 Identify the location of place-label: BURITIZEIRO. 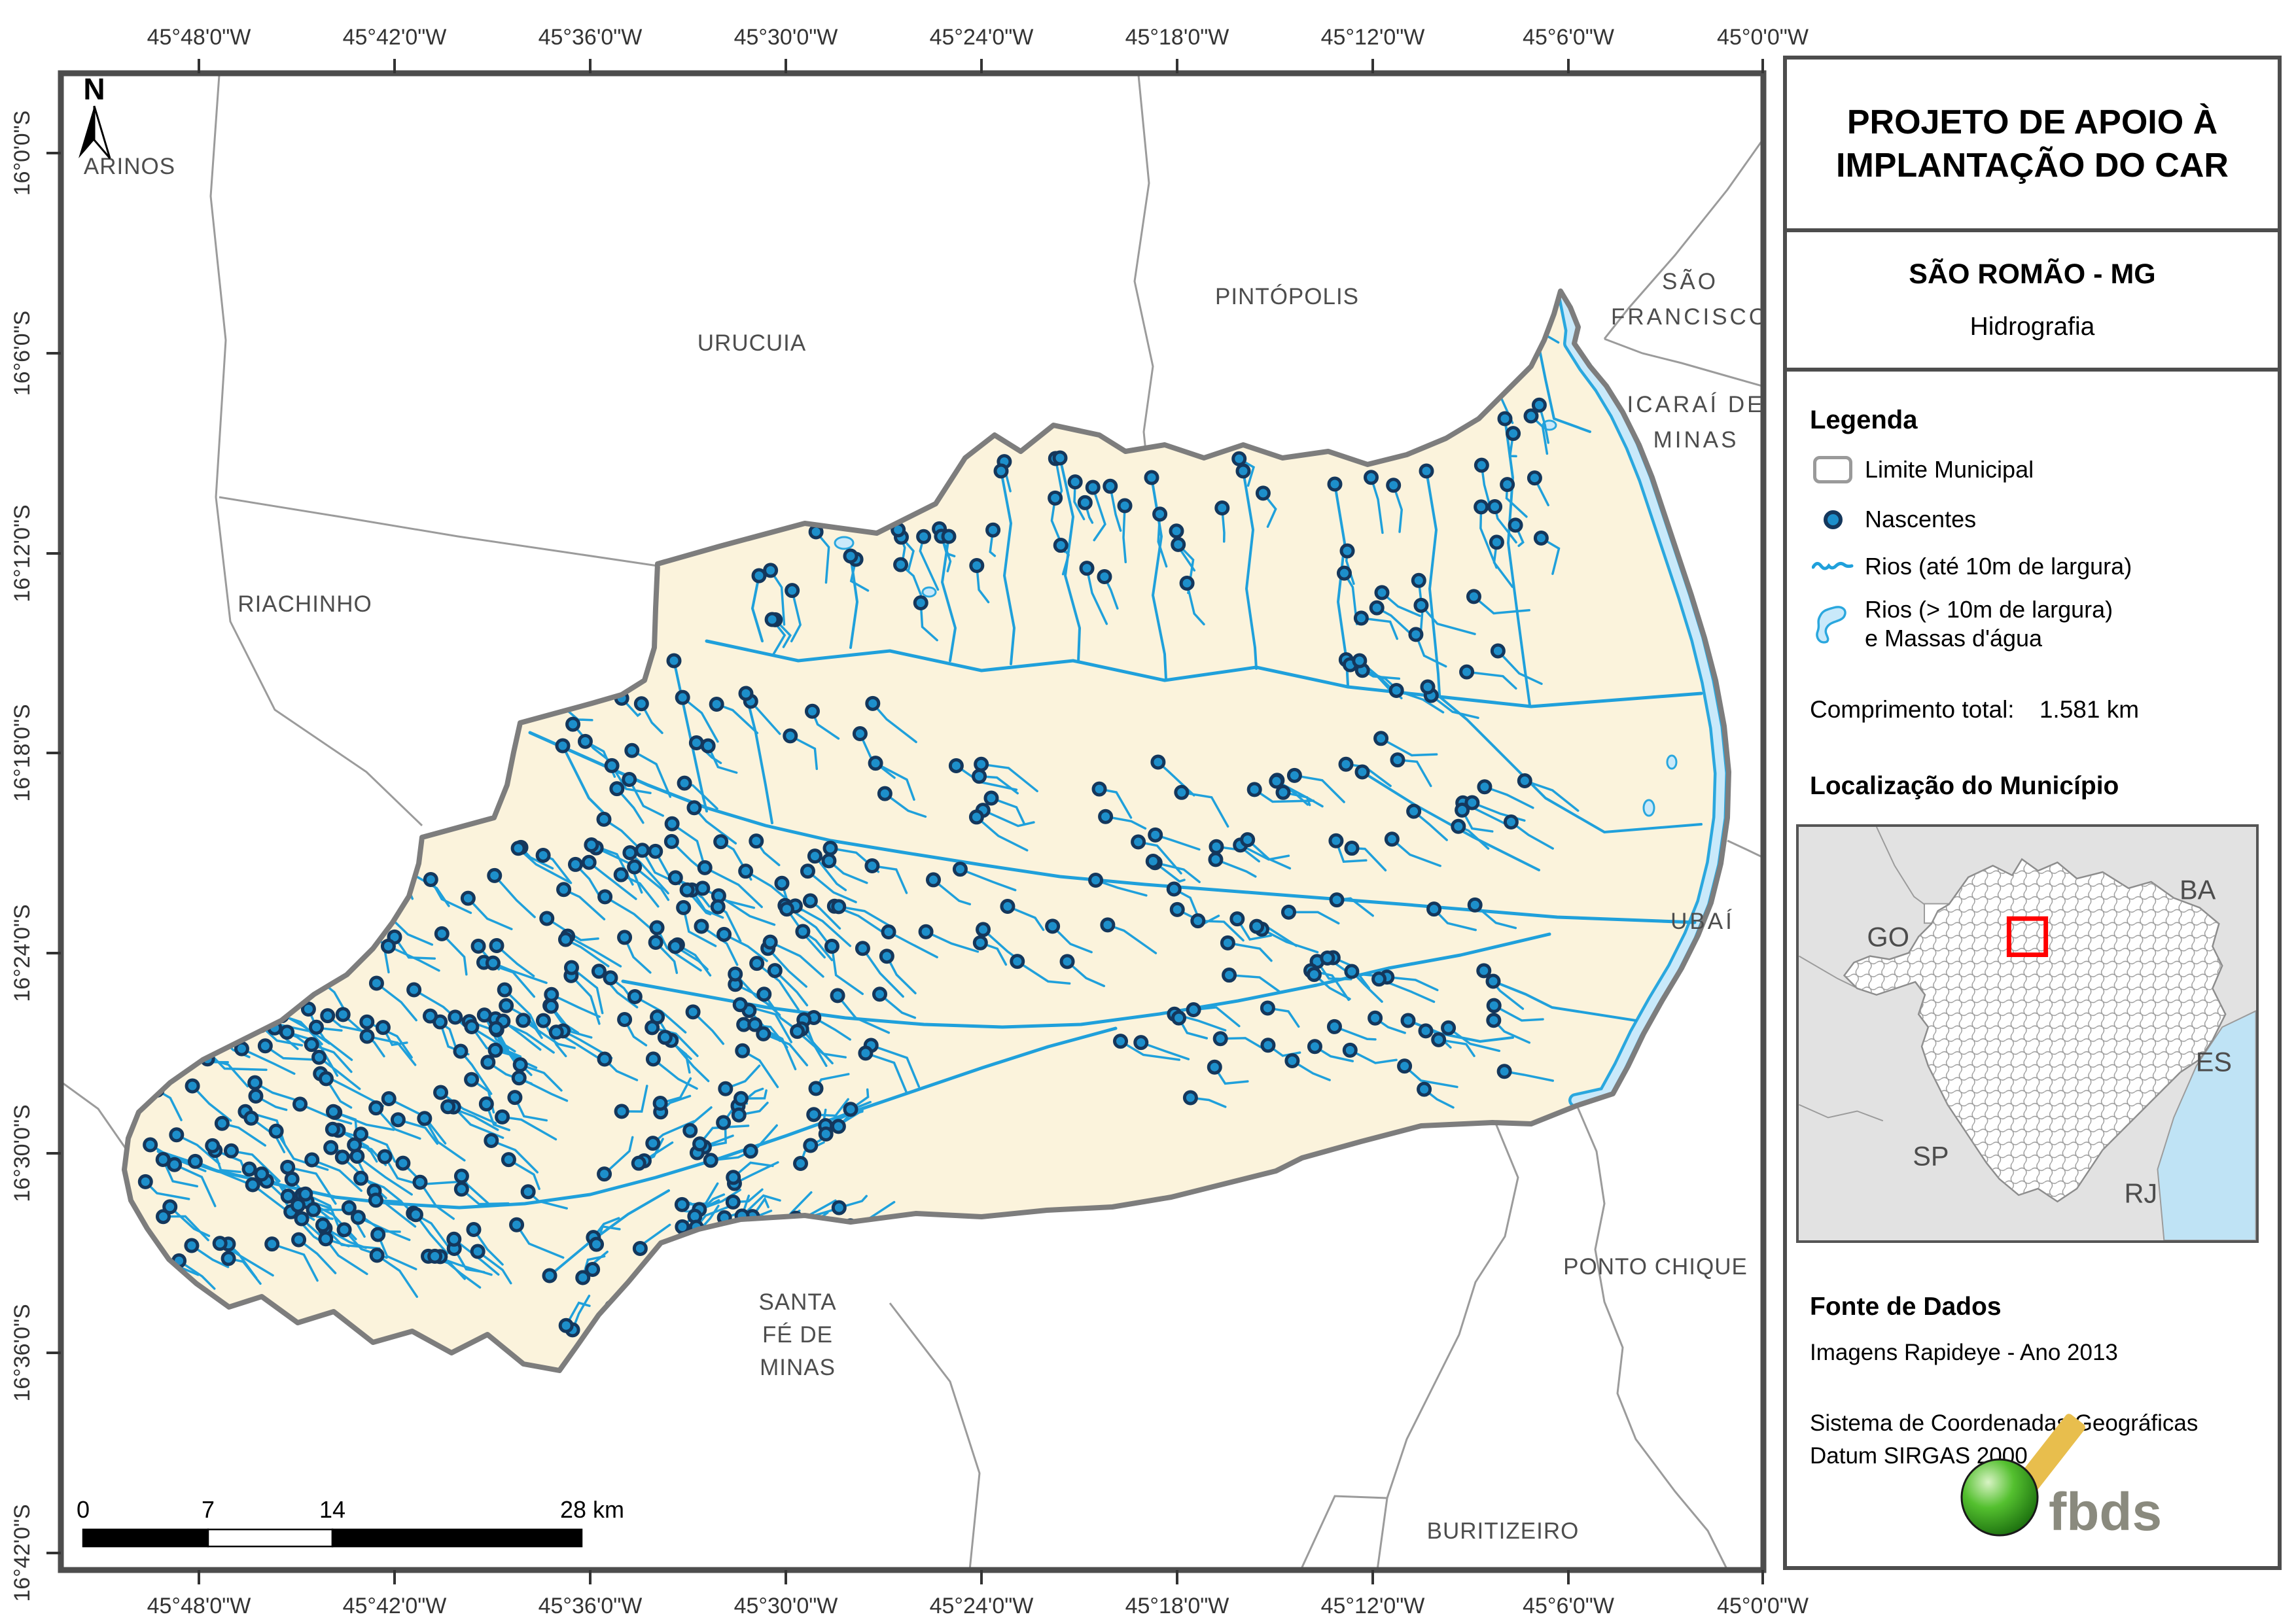
(1503, 1531).